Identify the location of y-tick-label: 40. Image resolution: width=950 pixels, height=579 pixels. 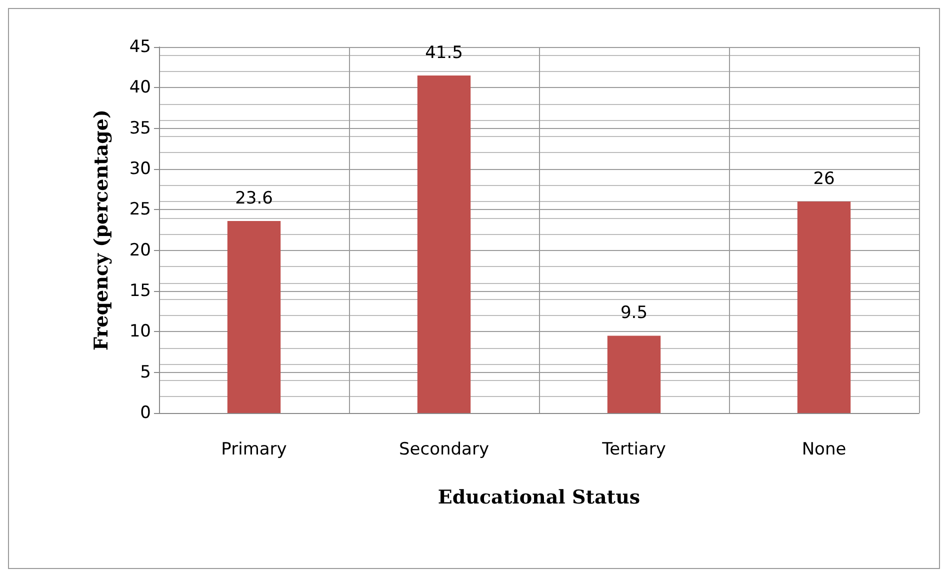
(140, 88).